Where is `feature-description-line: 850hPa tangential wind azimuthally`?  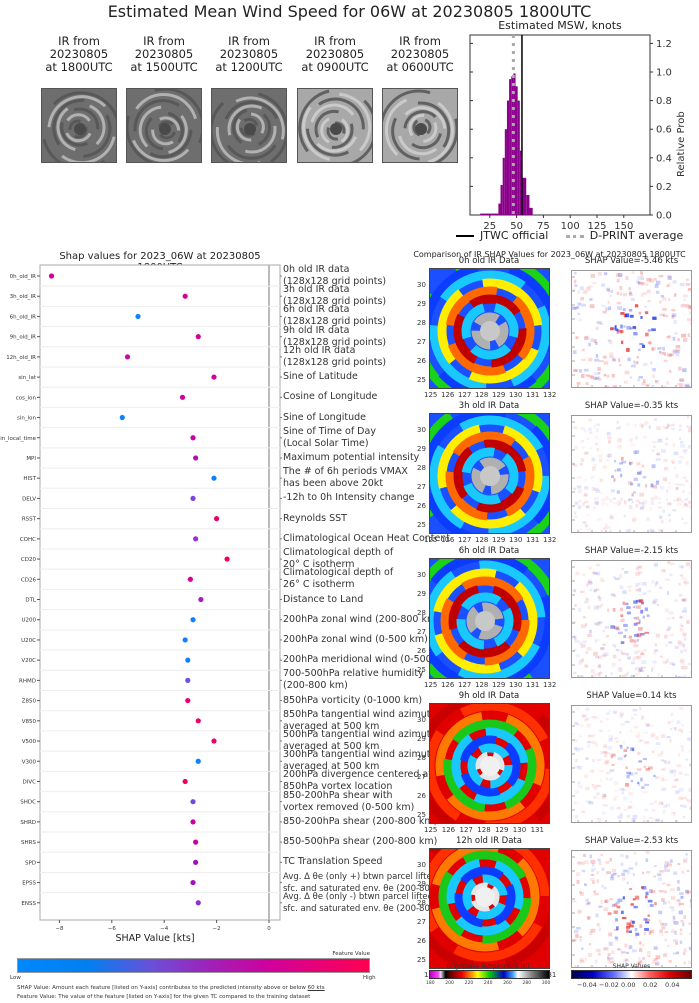
feature-description-line: 850hPa tangential wind azimuthally is located at coordinates (368, 714).